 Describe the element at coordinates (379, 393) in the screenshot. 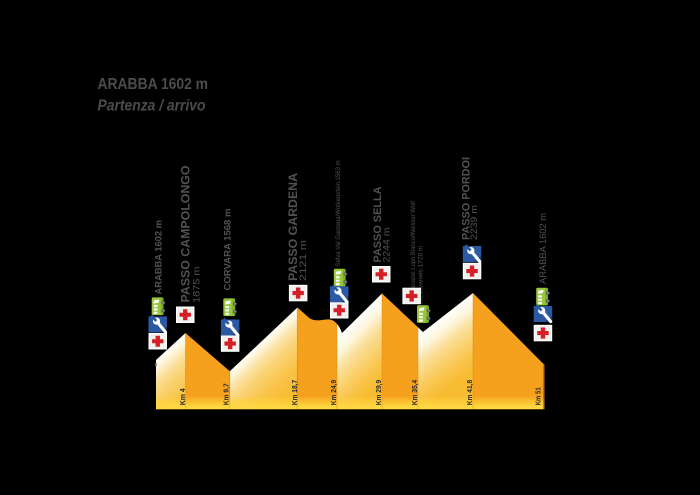

I see `svg-text: Km 29,9` at that location.